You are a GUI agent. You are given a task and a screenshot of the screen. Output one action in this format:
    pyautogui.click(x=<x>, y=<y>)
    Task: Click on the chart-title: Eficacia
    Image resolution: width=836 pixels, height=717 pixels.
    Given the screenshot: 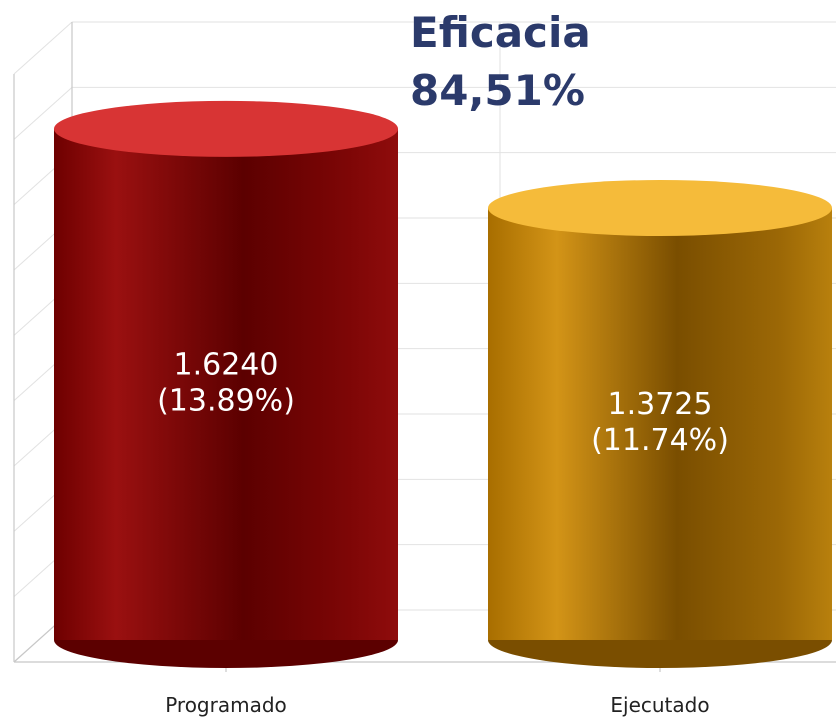 What is the action you would take?
    pyautogui.click(x=500, y=32)
    